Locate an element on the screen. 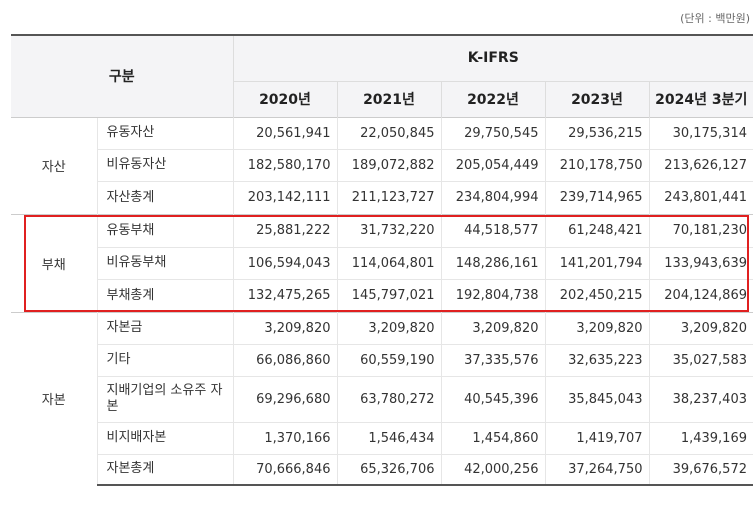 The width and height of the screenshot is (756, 506). cell-value: 1,439,169 is located at coordinates (700, 437).